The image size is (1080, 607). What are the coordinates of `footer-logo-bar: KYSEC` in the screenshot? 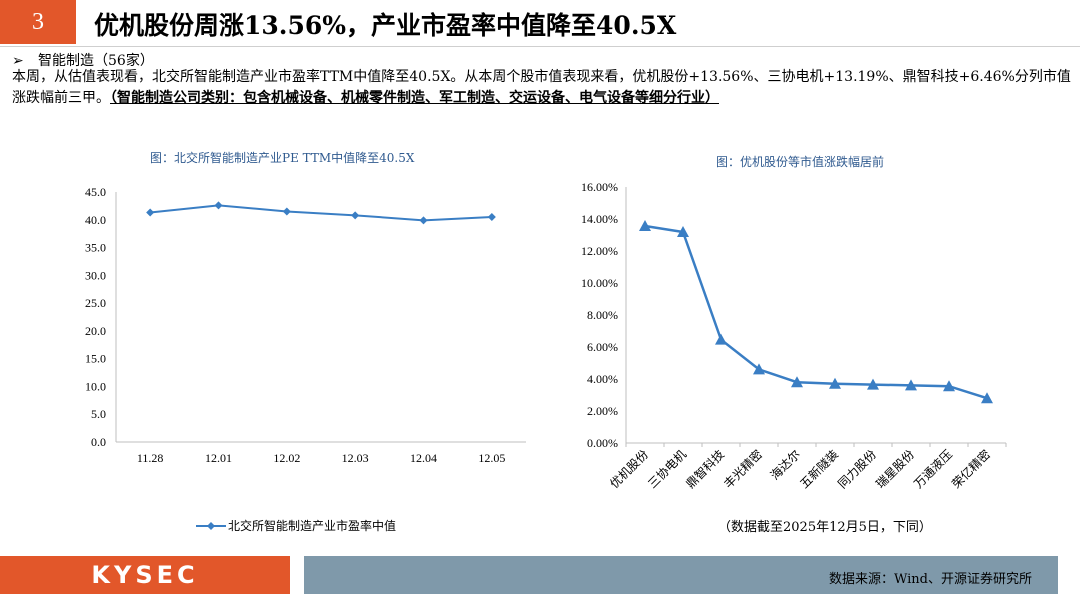 It's located at (145, 575).